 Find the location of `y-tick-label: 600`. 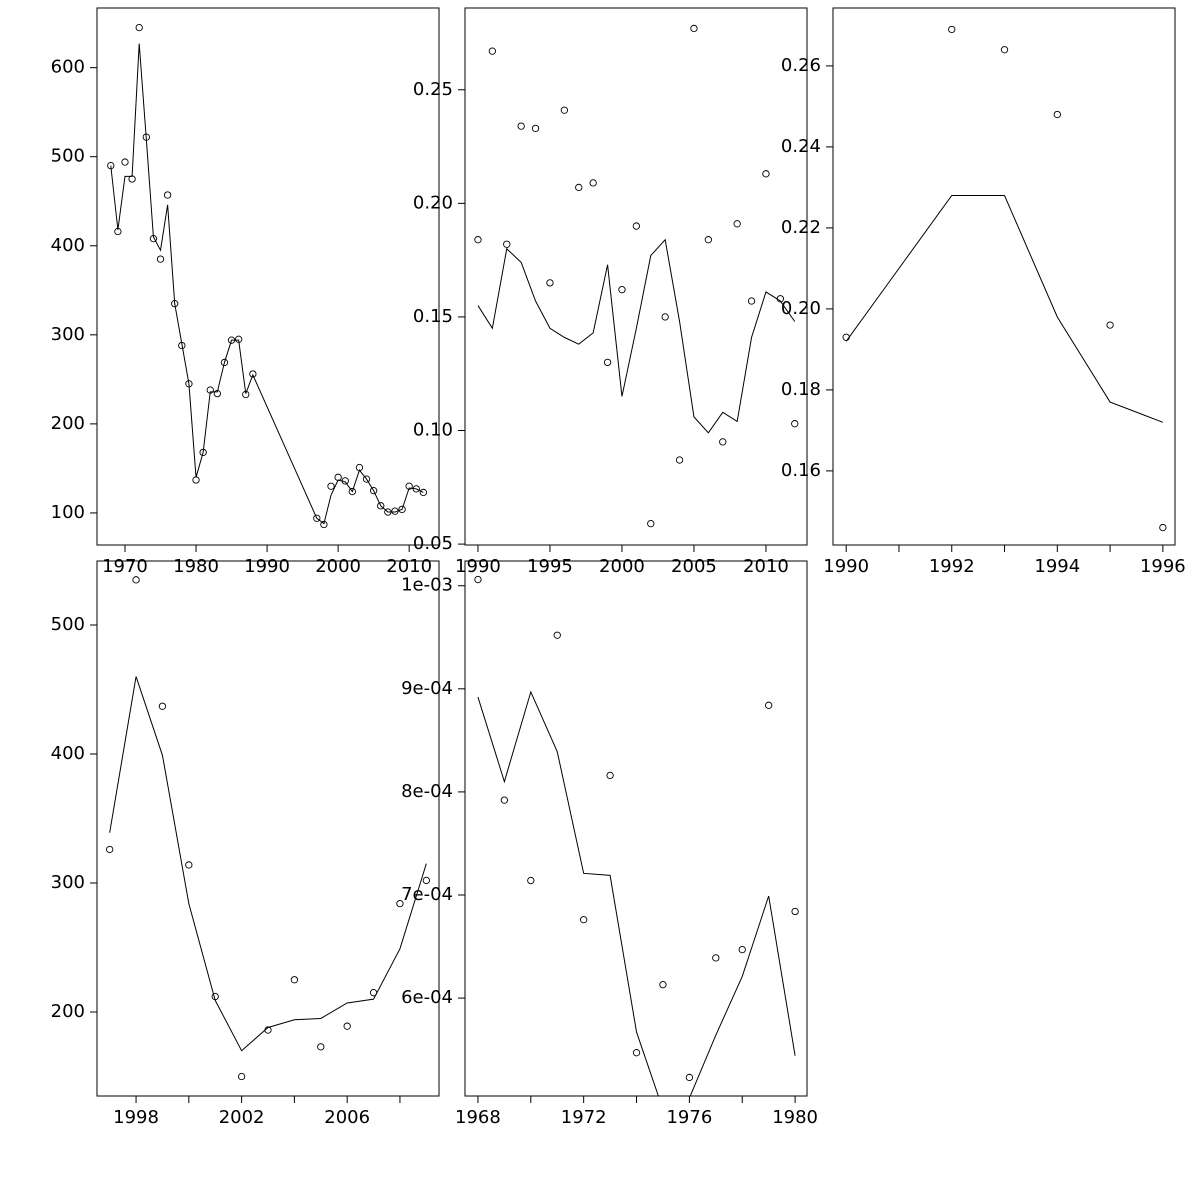

y-tick-label: 600 is located at coordinates (68, 67).